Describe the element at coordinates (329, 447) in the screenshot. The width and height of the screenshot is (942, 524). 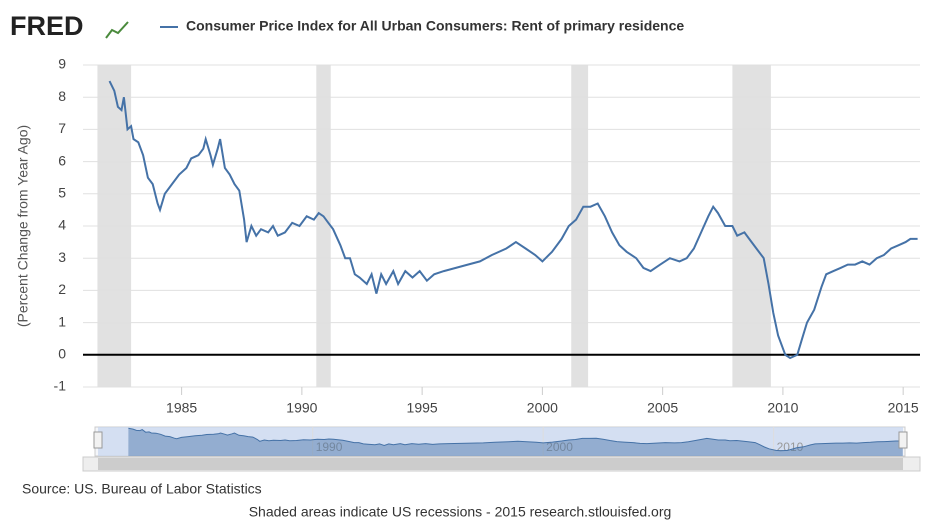
I see `navigator-tick-label: 1990` at that location.